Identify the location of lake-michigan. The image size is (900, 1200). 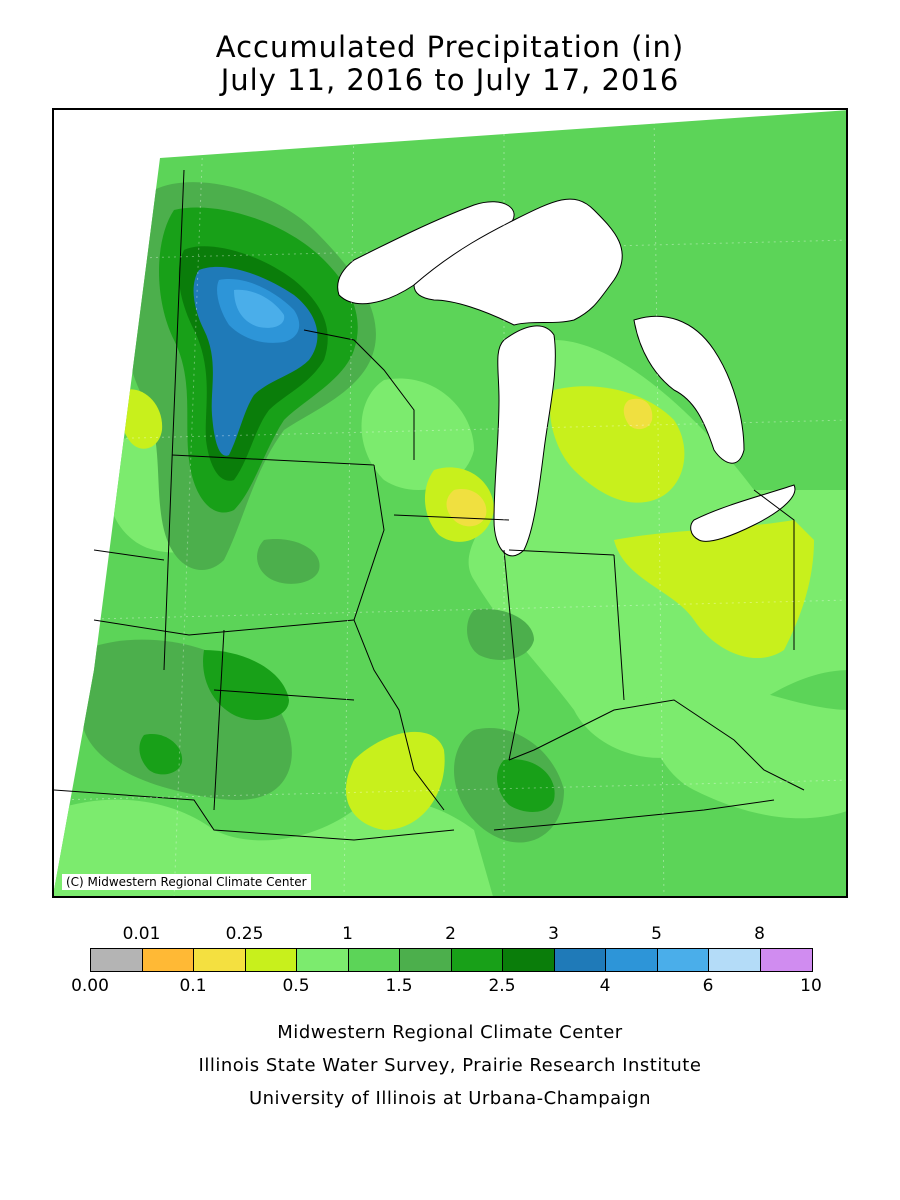
(524, 441).